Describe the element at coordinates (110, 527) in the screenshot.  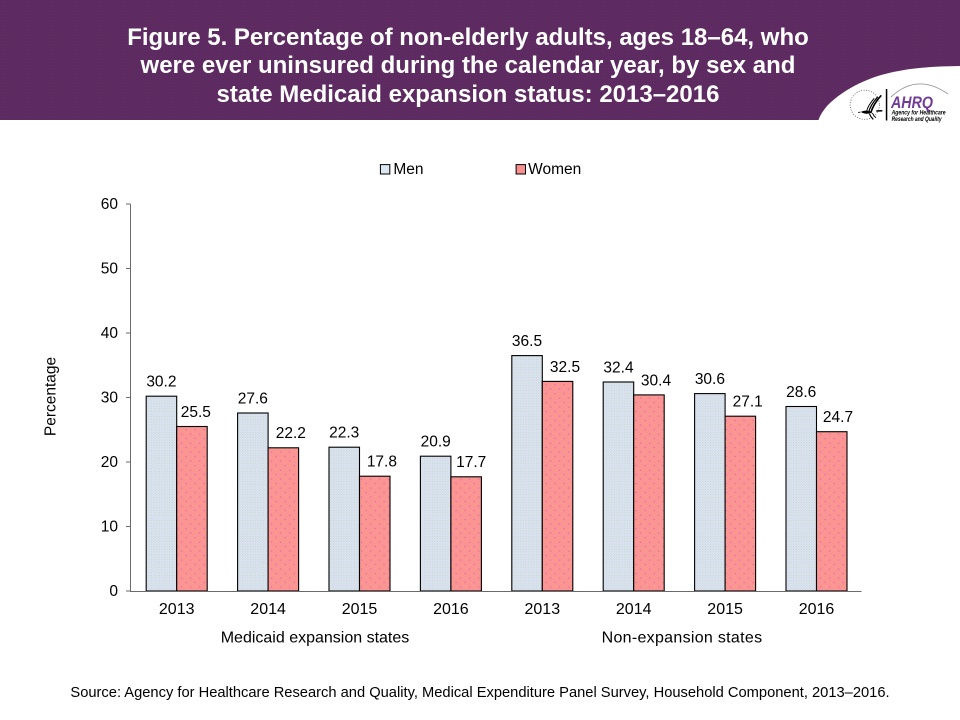
I see `svg-text: 10` at that location.